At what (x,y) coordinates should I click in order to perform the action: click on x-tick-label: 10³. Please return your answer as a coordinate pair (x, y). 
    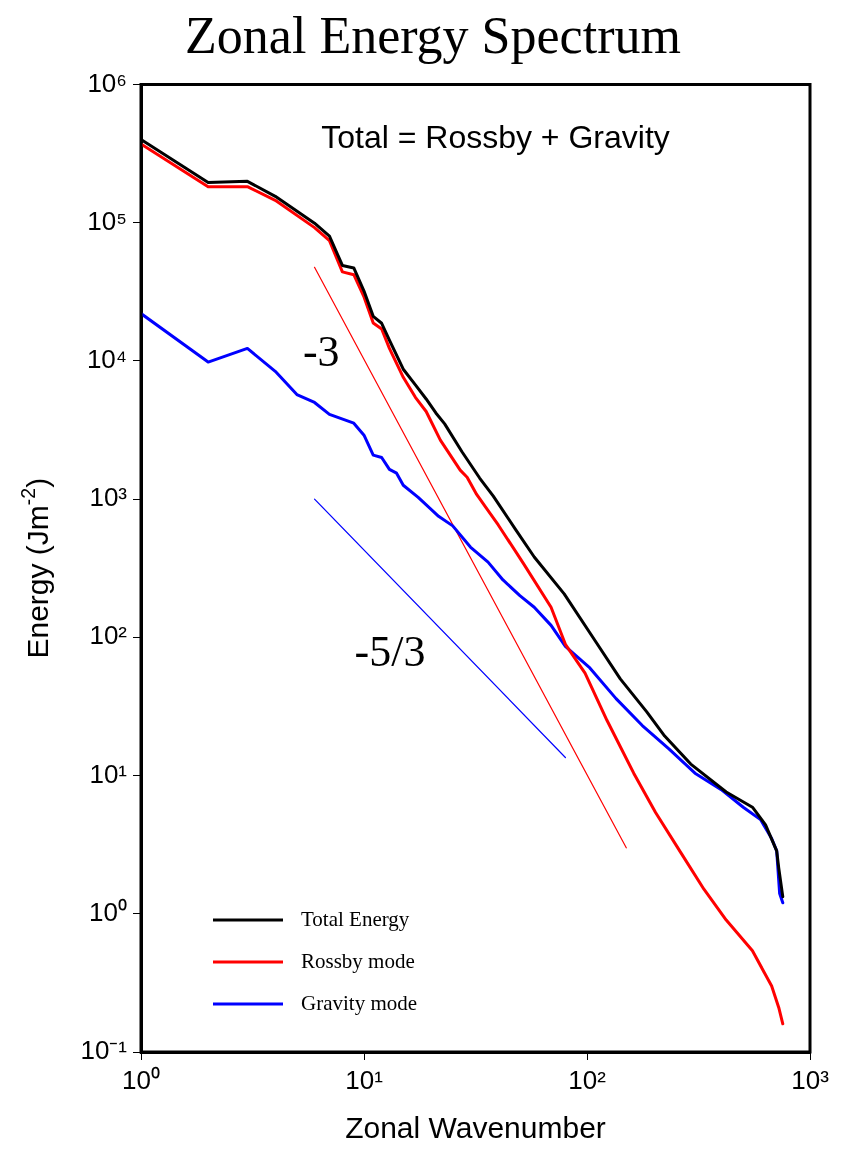
    Looking at the image, I should click on (810, 1079).